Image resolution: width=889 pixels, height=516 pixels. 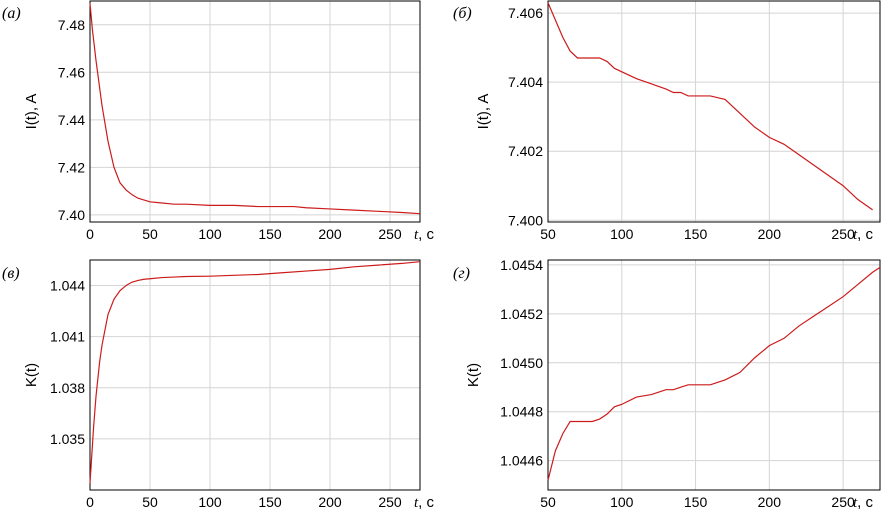 I want to click on y-tick-label: 1.0450, so click(x=521, y=363).